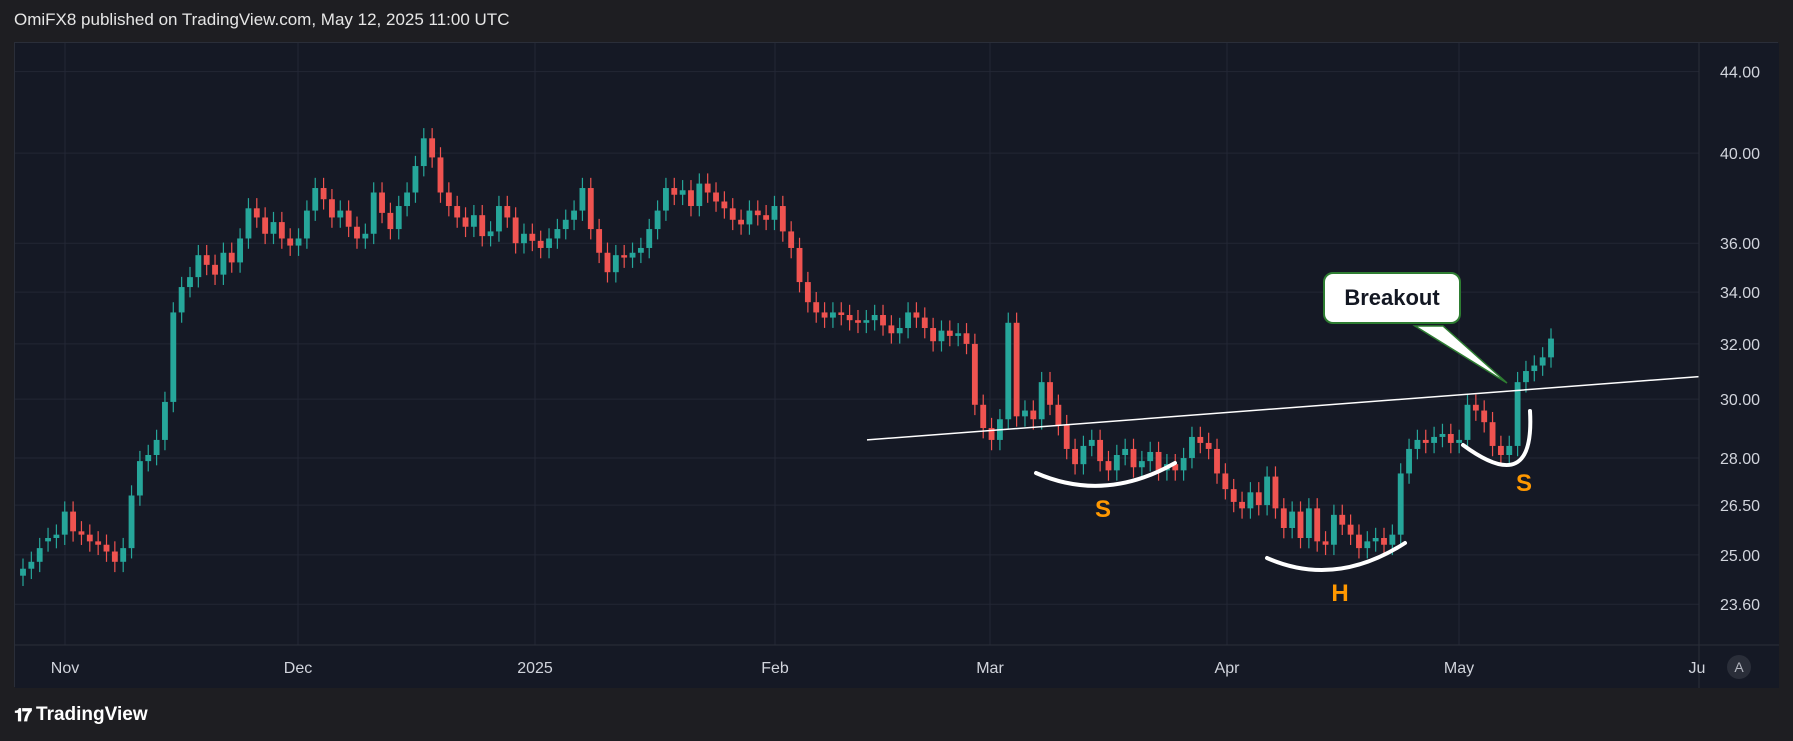 The image size is (1793, 741). Describe the element at coordinates (1740, 506) in the screenshot. I see `y-tick-label: 26.50` at that location.